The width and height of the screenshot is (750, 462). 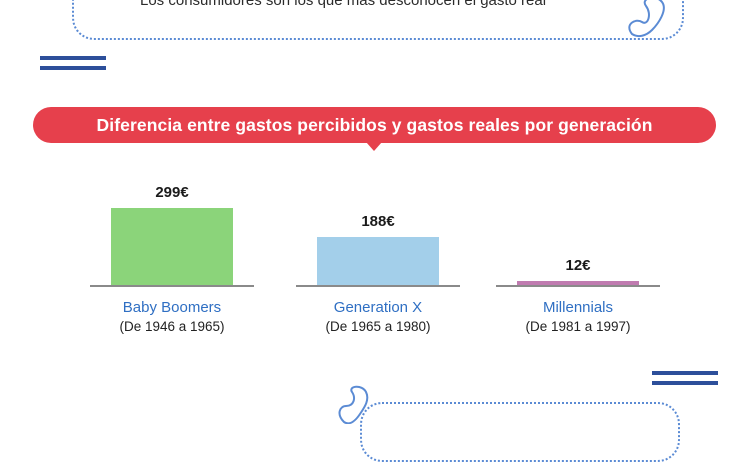 I want to click on banner-pointer, so click(x=374, y=146).